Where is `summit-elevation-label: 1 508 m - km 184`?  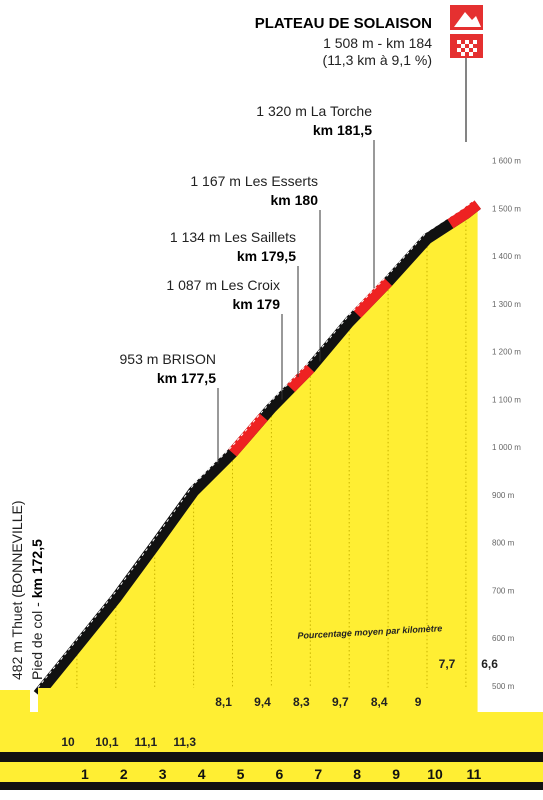 summit-elevation-label: 1 508 m - km 184 is located at coordinates (377, 43).